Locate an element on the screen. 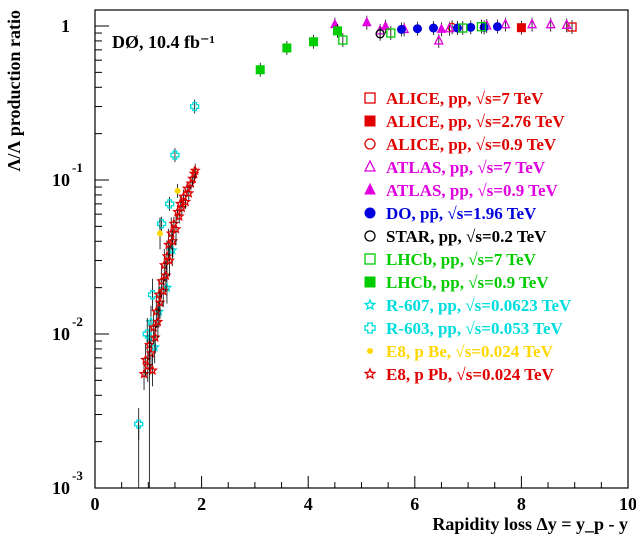 The image size is (636, 544). annotation-label: DØ, 10.4 fb⁻¹ is located at coordinates (163, 42).